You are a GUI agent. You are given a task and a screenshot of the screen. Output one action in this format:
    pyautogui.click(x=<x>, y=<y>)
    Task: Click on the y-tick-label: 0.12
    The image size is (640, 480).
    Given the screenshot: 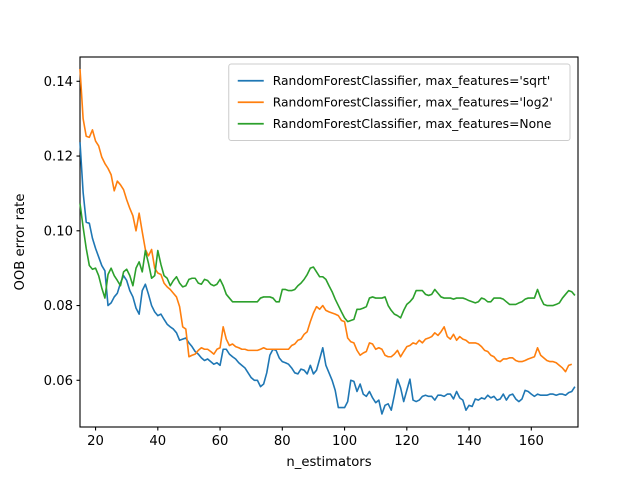 What is the action you would take?
    pyautogui.click(x=58, y=157)
    